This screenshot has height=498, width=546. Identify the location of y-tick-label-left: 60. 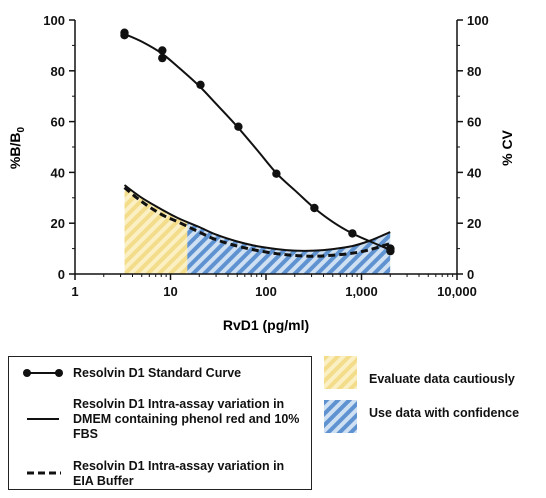
(58, 122).